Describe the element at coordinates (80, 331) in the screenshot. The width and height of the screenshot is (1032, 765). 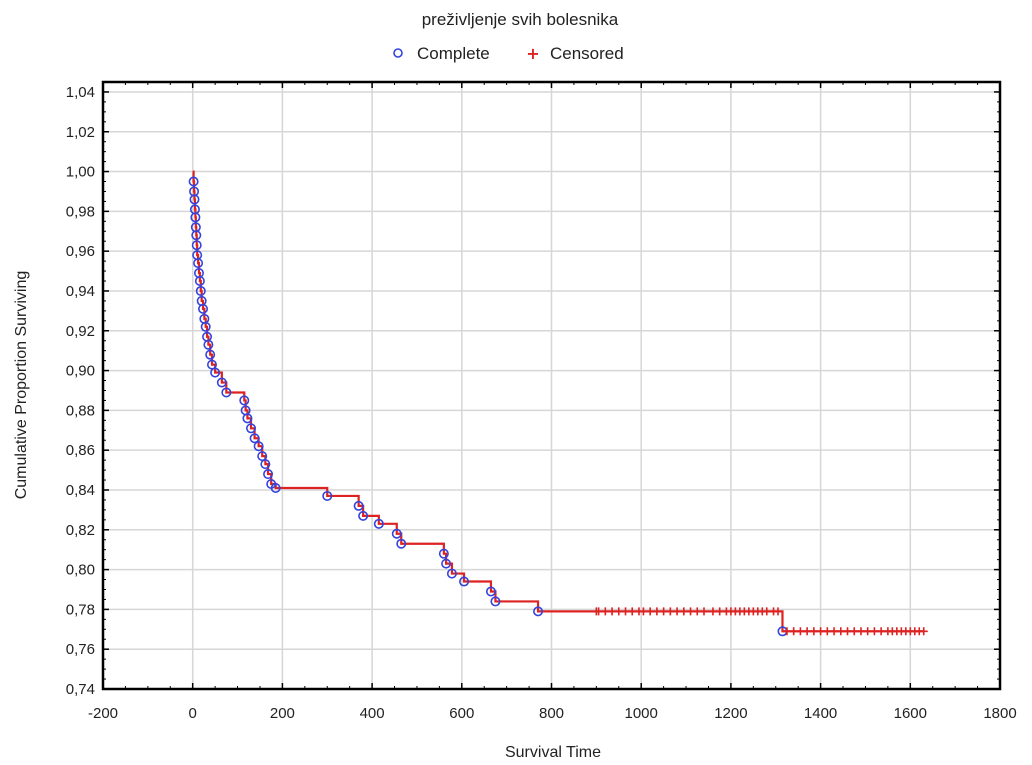
I see `y-tick-label: 0,92` at that location.